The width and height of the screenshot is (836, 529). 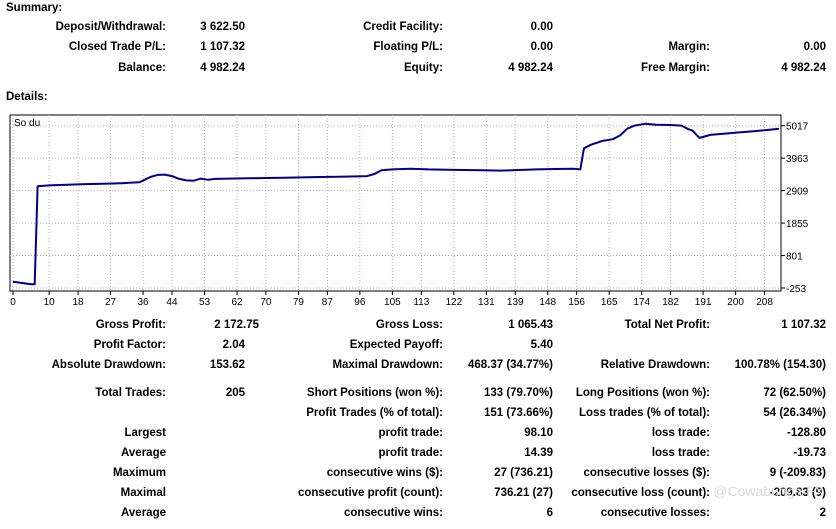 I want to click on x-tick-label: 27, so click(x=111, y=302).